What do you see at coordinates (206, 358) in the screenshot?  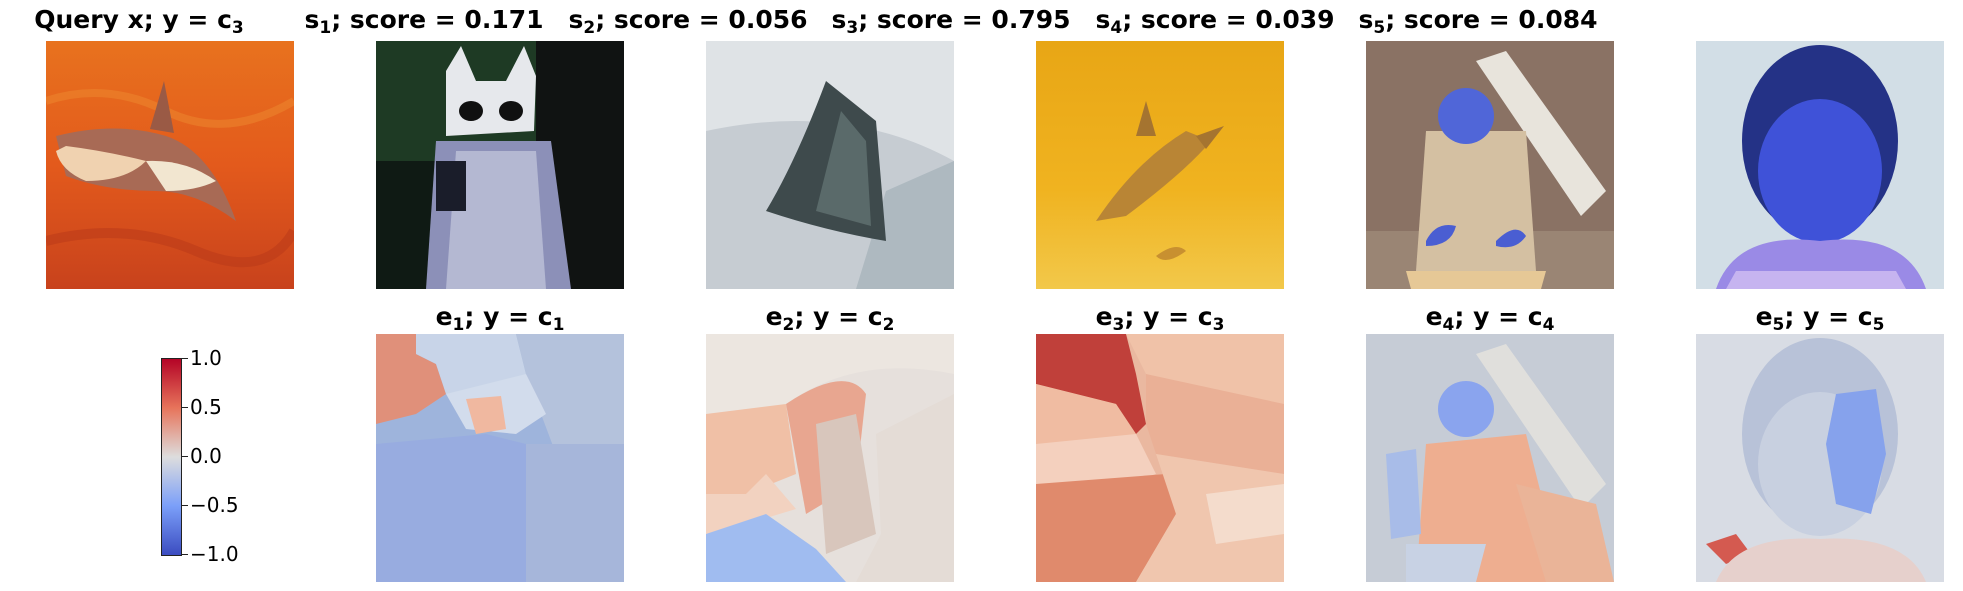 I see `colorbar-tick-label: 1.0` at bounding box center [206, 358].